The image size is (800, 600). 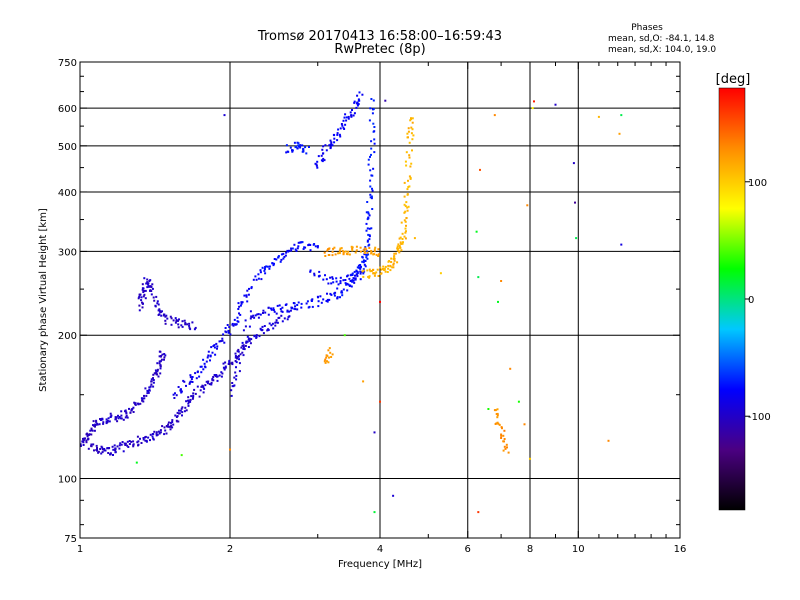 What do you see at coordinates (67, 63) in the screenshot?
I see `y-tick-label: 750` at bounding box center [67, 63].